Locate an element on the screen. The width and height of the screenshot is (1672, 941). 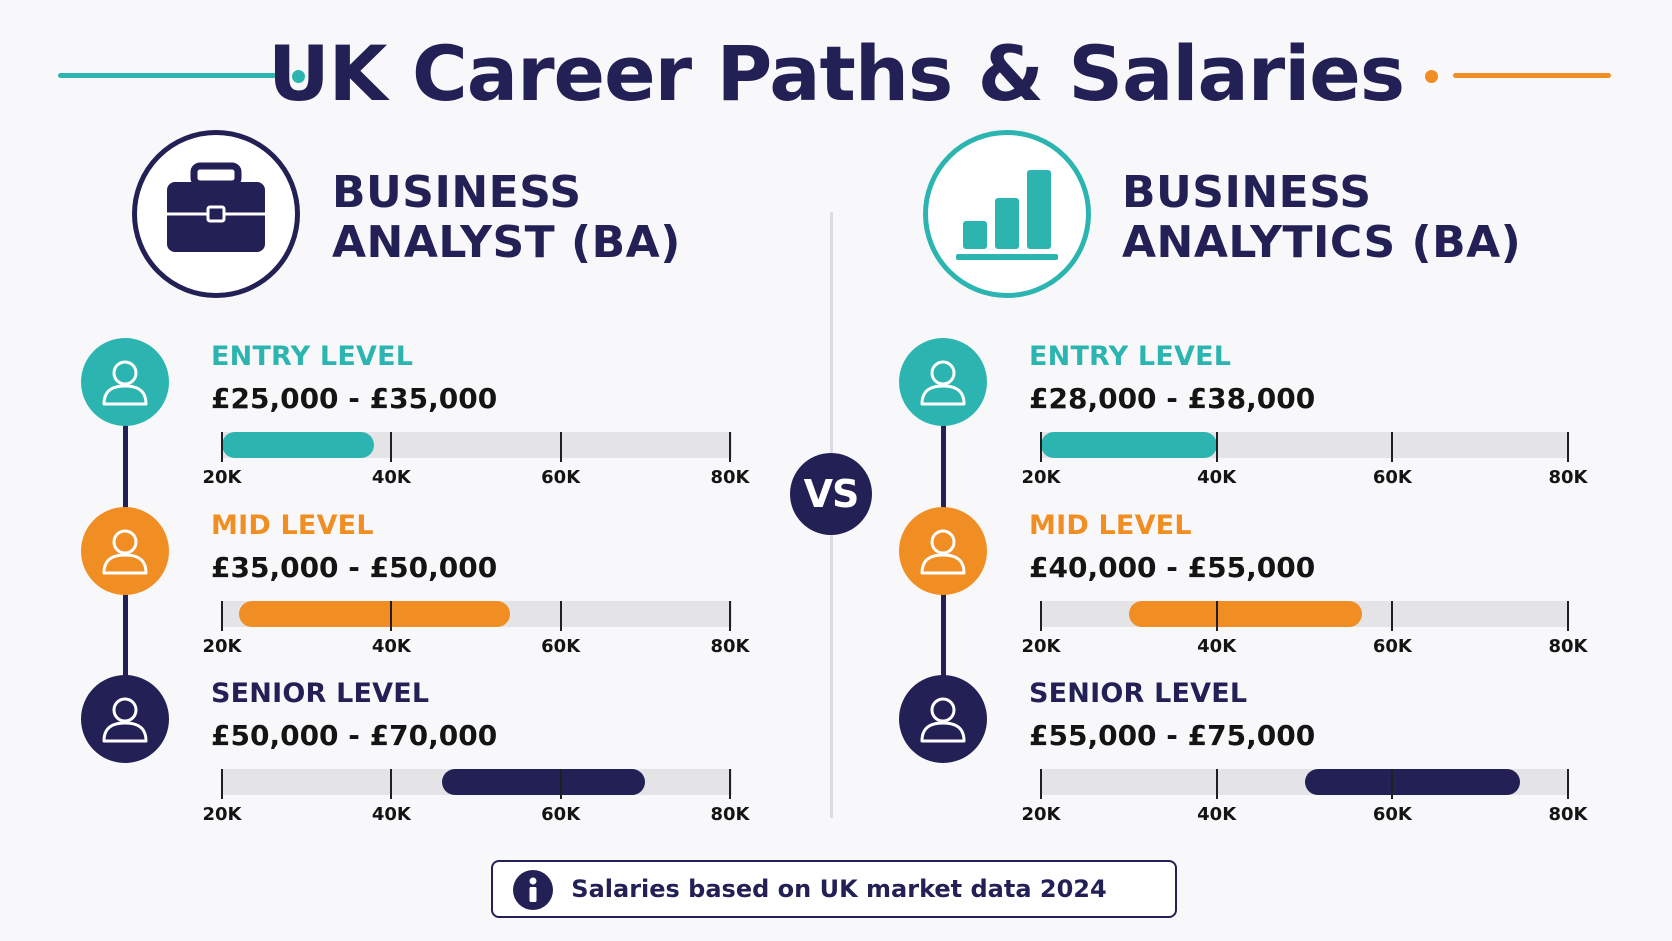
footer-note-text: Salaries based on UK market data 2024 is located at coordinates (839, 889).